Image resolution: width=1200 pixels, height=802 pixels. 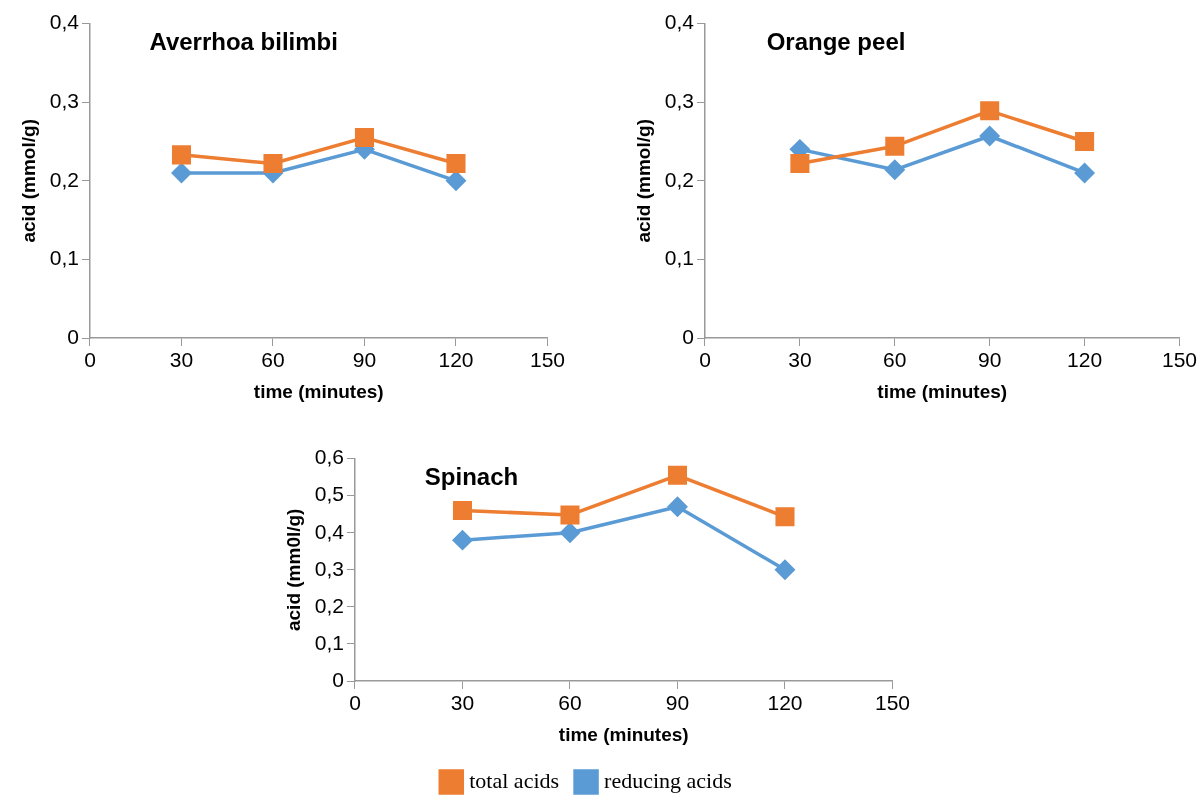 What do you see at coordinates (836, 42) in the screenshot?
I see `chart-title: Orange peel` at bounding box center [836, 42].